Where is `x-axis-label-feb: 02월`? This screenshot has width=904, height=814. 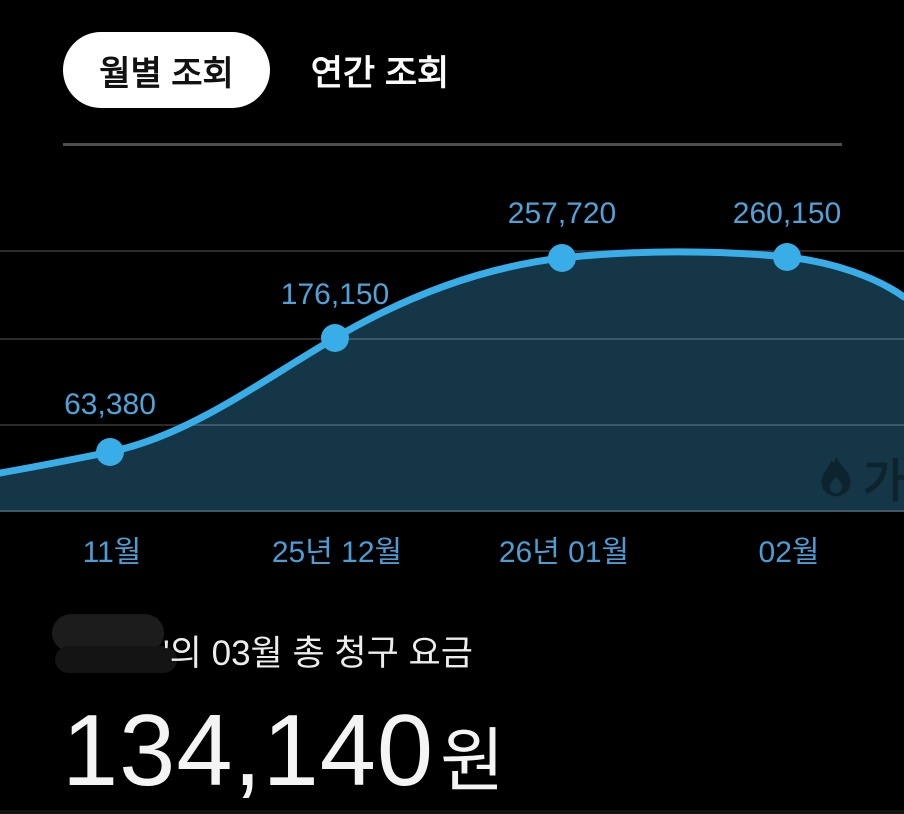
x-axis-label-feb: 02월 is located at coordinates (789, 552).